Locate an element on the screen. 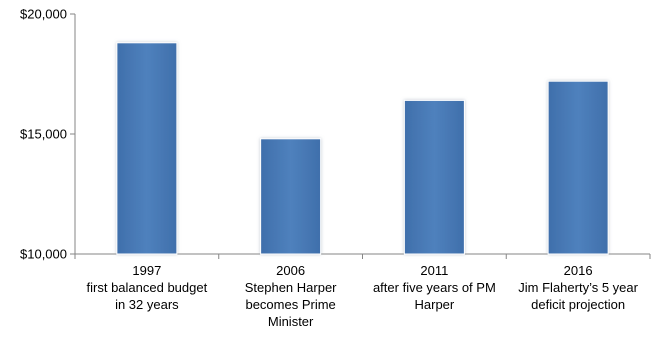  x-category-label-line: 2006 is located at coordinates (290, 270).